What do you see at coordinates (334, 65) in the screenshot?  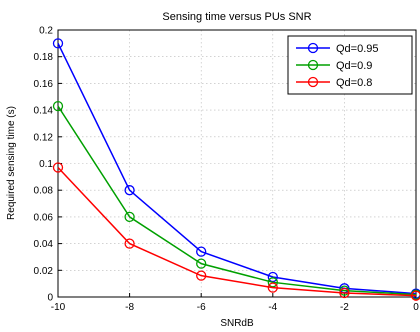 I see `legend-item: Qd=0.9` at bounding box center [334, 65].